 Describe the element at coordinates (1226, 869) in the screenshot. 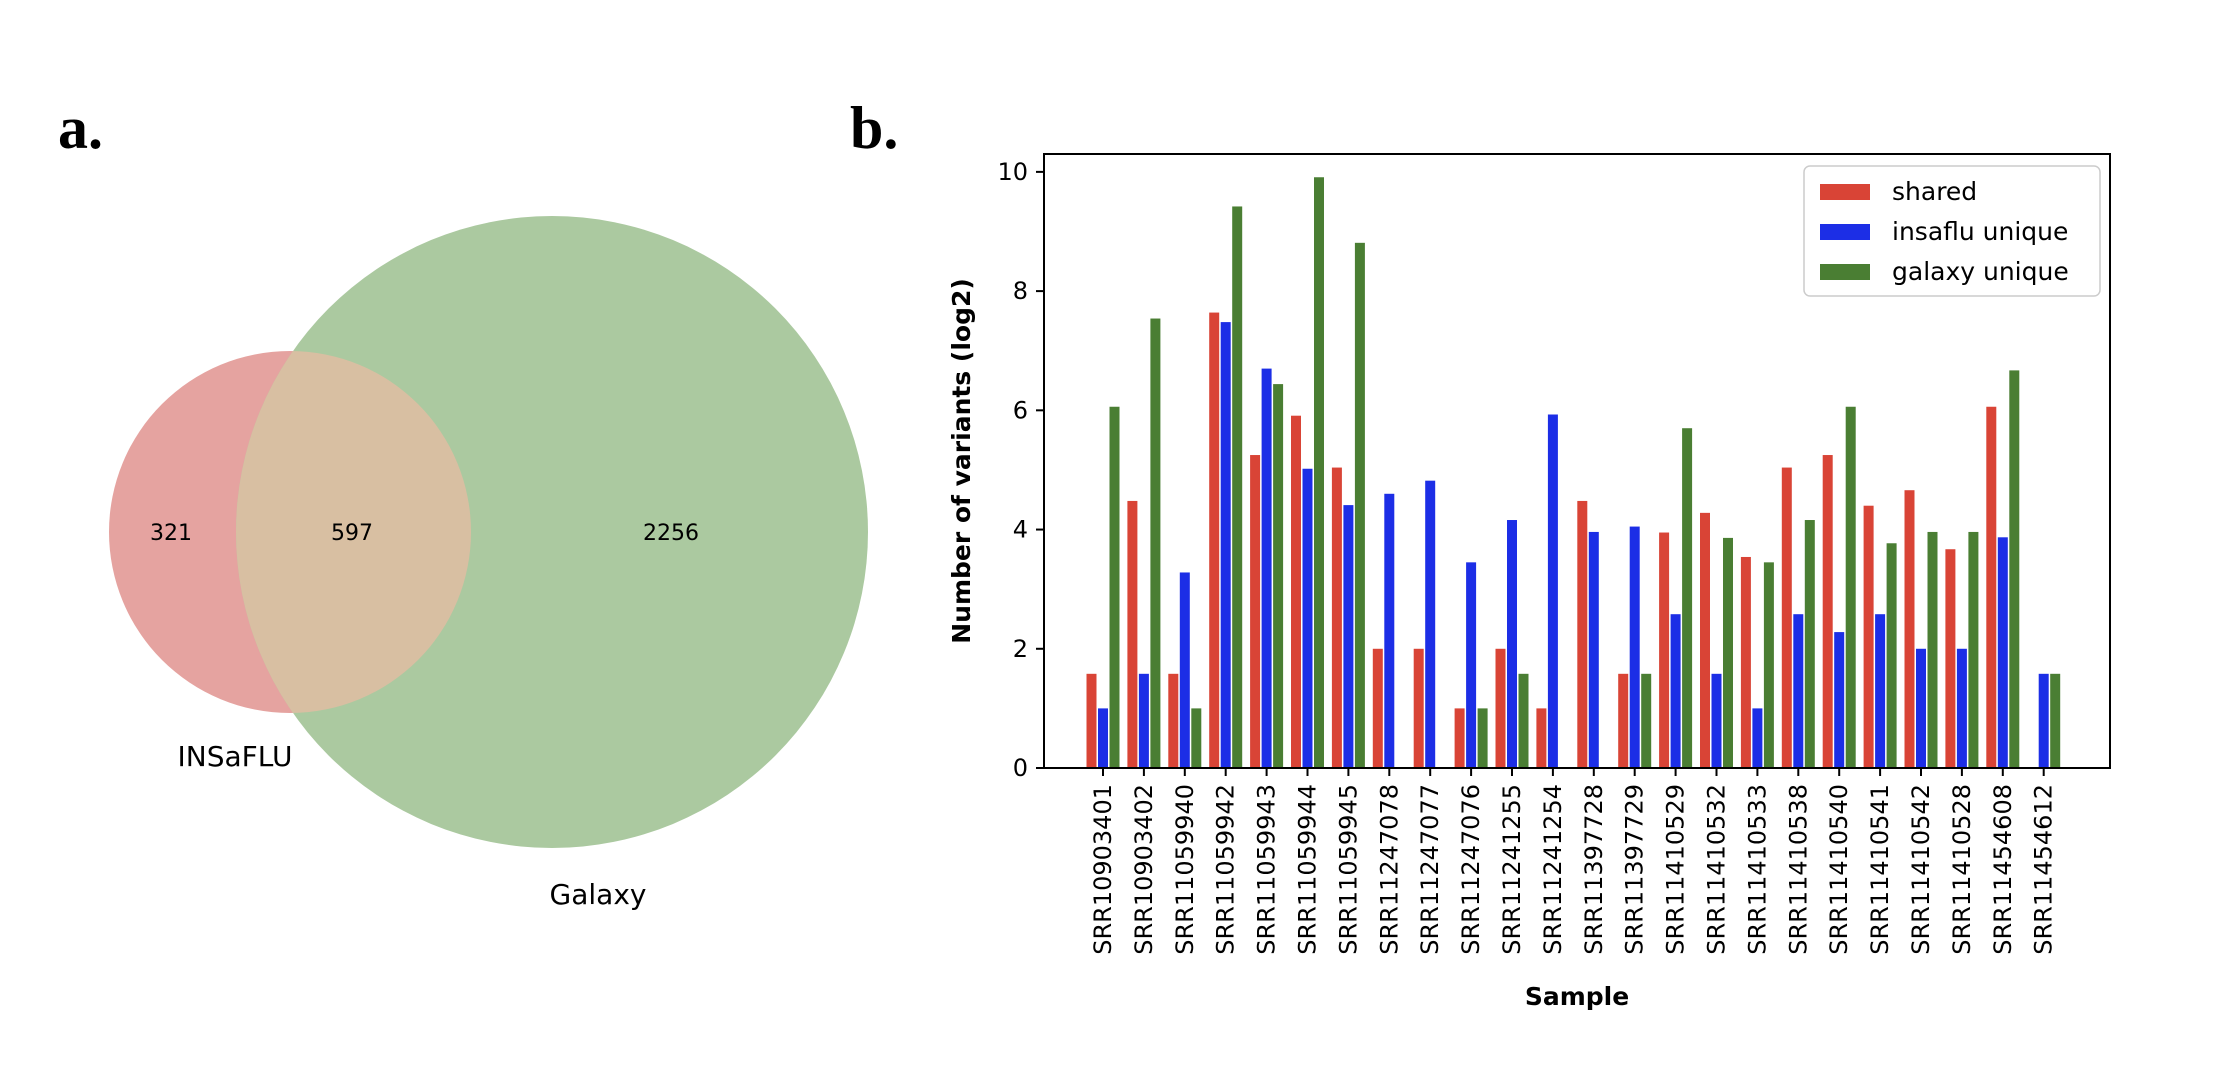

I see `x-tick-label: SRR11059942` at that location.